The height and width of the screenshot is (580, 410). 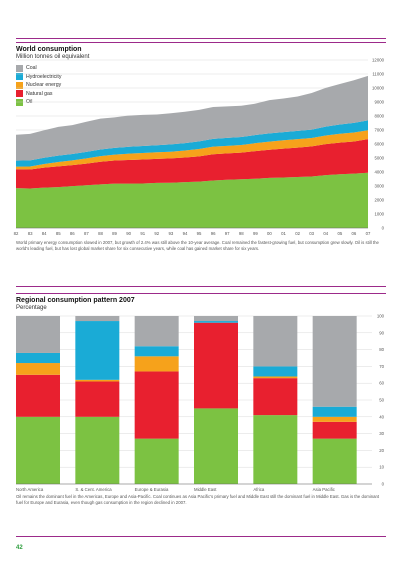 What do you see at coordinates (213, 233) in the screenshot?
I see `x-tick-label: 96` at bounding box center [213, 233].